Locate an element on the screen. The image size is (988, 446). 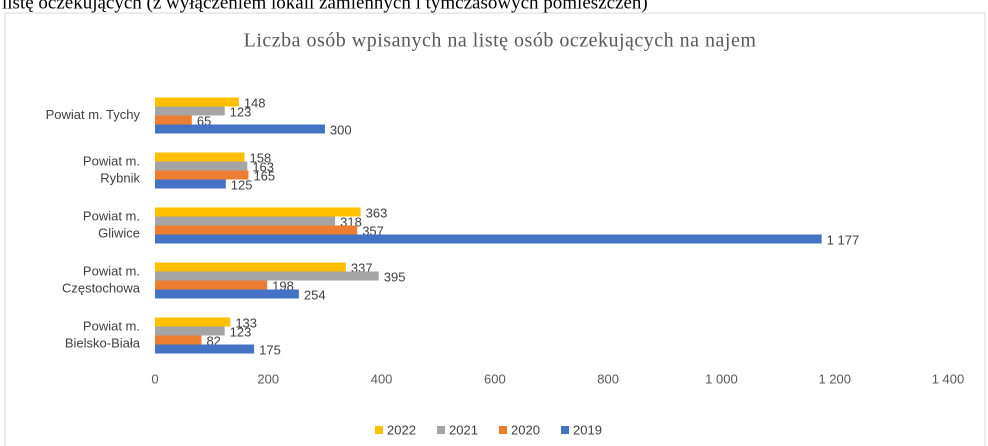
x-tick-label: 1 200 is located at coordinates (834, 378).